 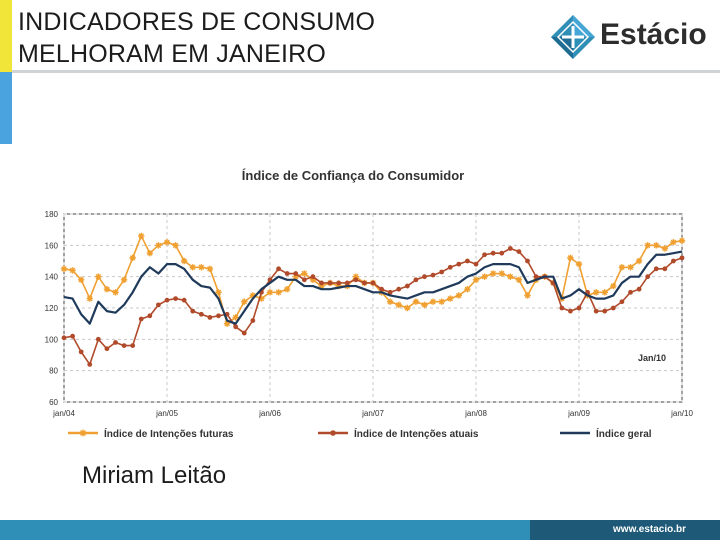 What do you see at coordinates (63, 413) in the screenshot?
I see `x-tick-label: jan/04` at bounding box center [63, 413].